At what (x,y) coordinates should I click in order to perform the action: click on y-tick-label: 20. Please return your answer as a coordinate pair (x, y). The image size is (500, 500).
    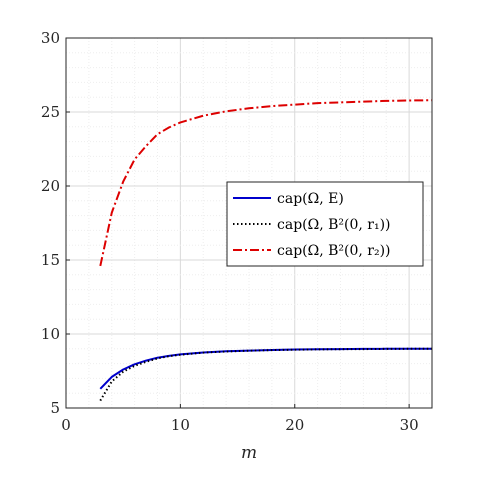
    Looking at the image, I should click on (50, 186).